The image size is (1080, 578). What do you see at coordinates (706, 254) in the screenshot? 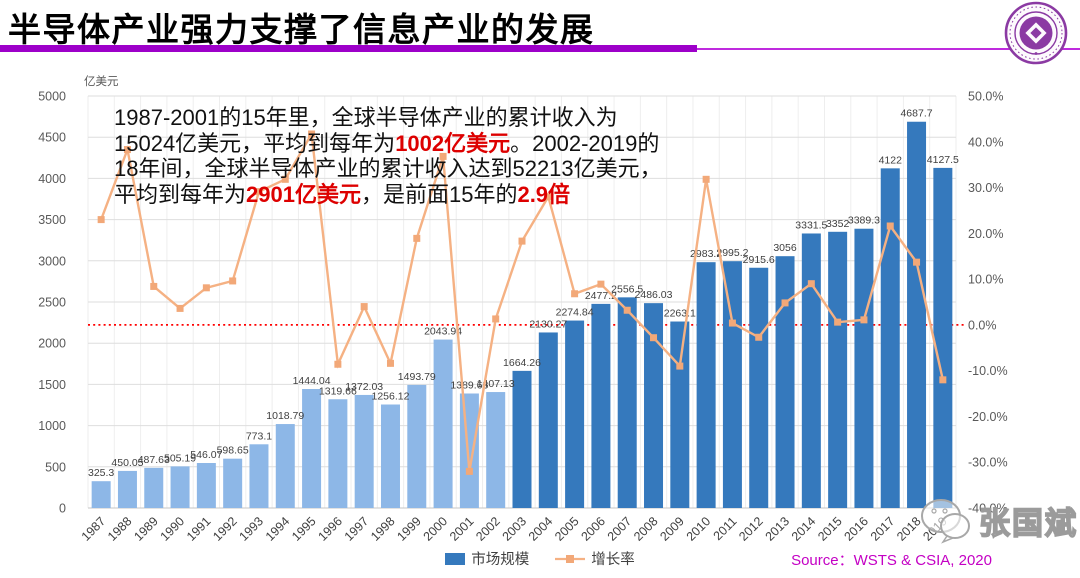
I see `bar-label-2010: 2983.2` at bounding box center [706, 254].